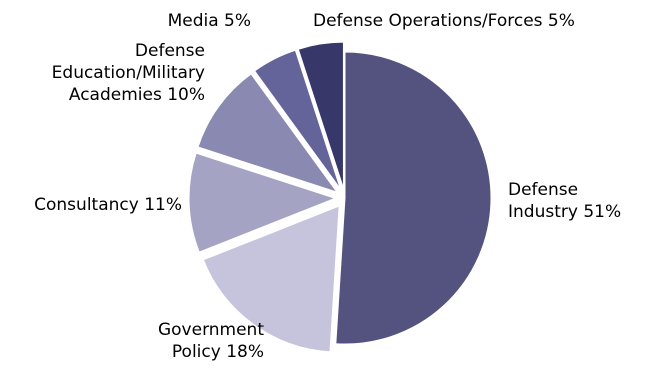  I want to click on slice-label-media: Media 5%, so click(209, 21).